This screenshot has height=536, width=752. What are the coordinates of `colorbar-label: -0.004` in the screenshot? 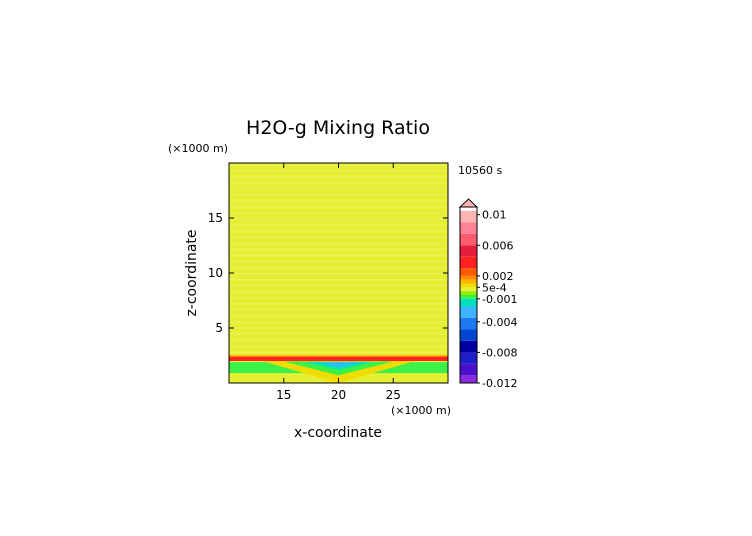 It's located at (499, 322).